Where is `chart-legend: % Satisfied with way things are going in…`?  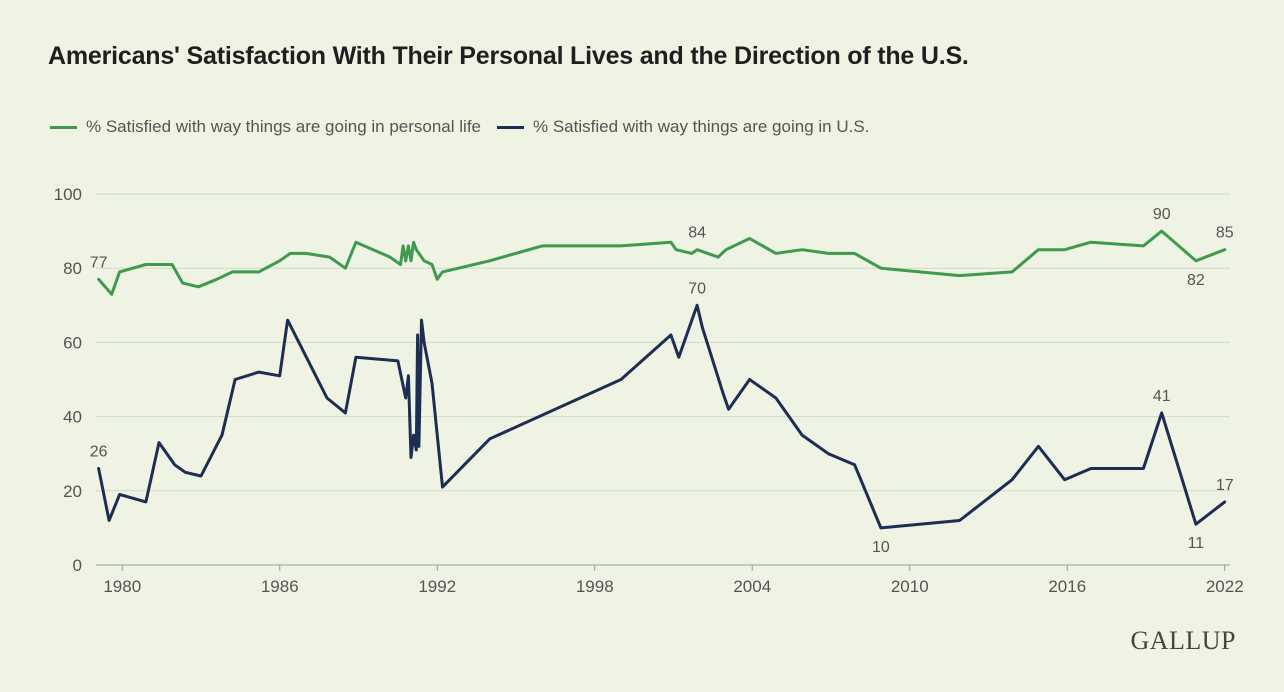 chart-legend: % Satisfied with way things are going in… is located at coordinates (467, 127).